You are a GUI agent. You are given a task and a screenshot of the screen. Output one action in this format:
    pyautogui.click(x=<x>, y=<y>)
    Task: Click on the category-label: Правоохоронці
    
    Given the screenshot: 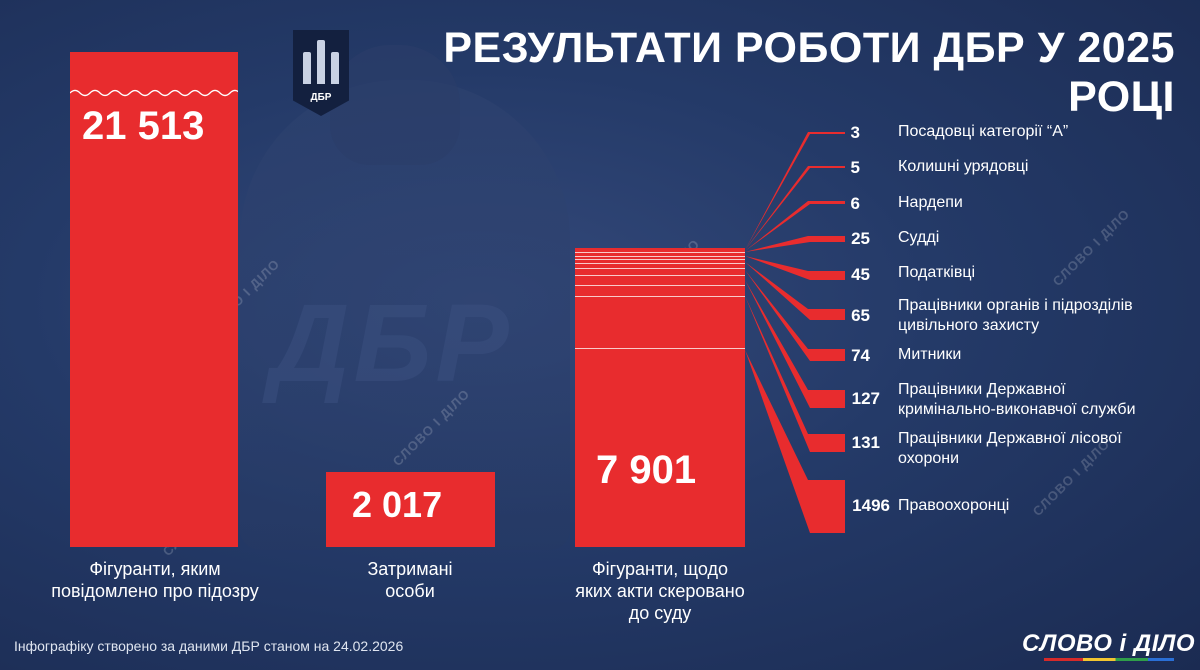 What is the action you would take?
    pyautogui.click(x=954, y=505)
    